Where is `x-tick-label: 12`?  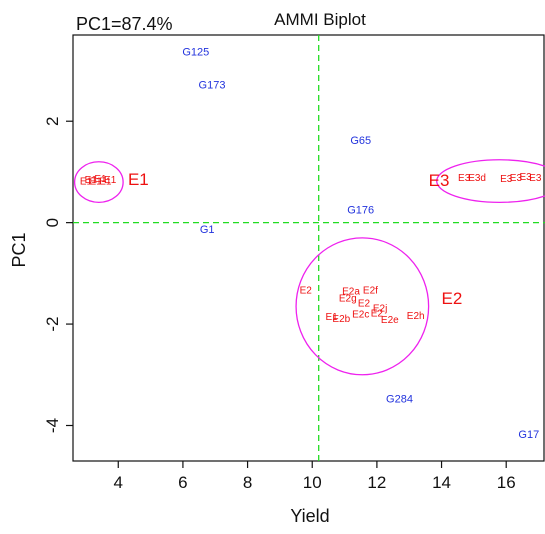
x-tick-label: 12 is located at coordinates (376, 482).